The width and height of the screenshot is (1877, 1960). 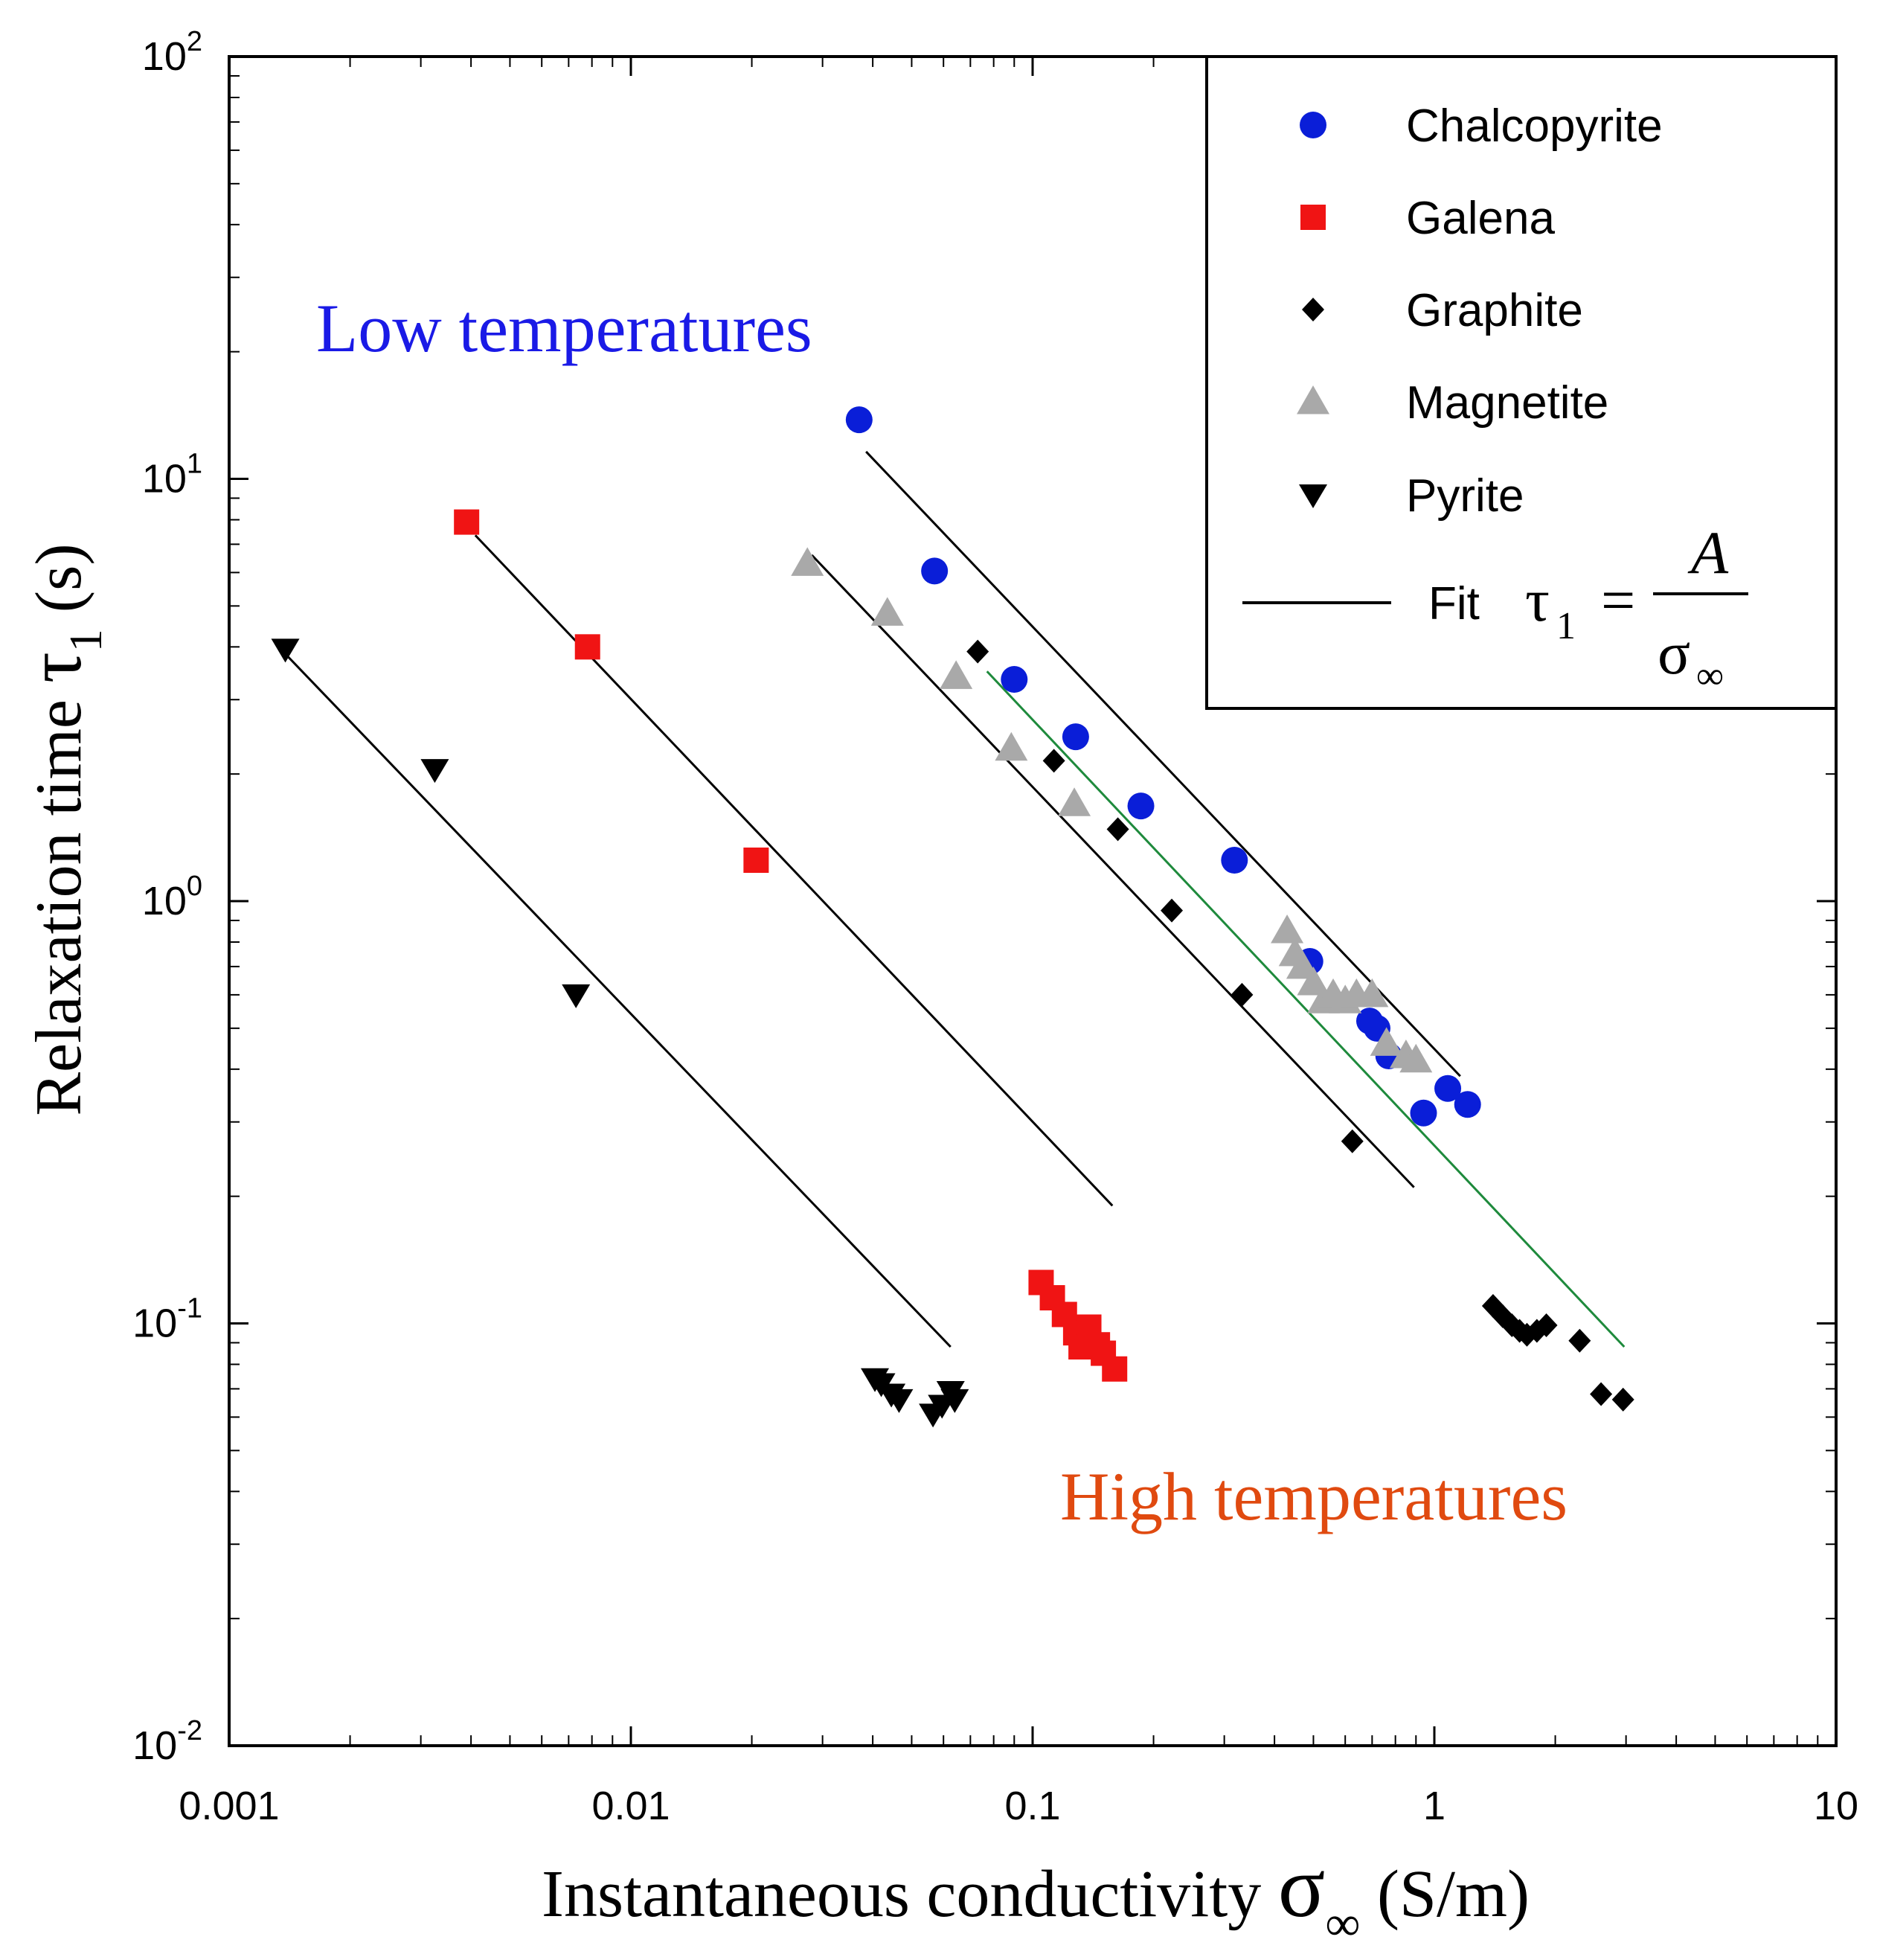 I want to click on y-tick-label: 10⁰, so click(x=172, y=897).